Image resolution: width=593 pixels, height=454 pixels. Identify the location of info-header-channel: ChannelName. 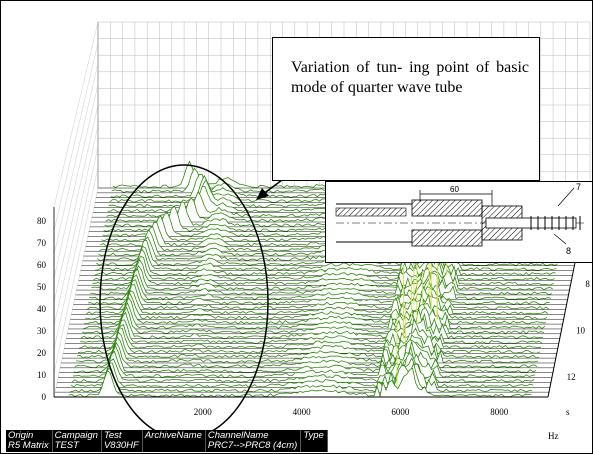
(238, 435).